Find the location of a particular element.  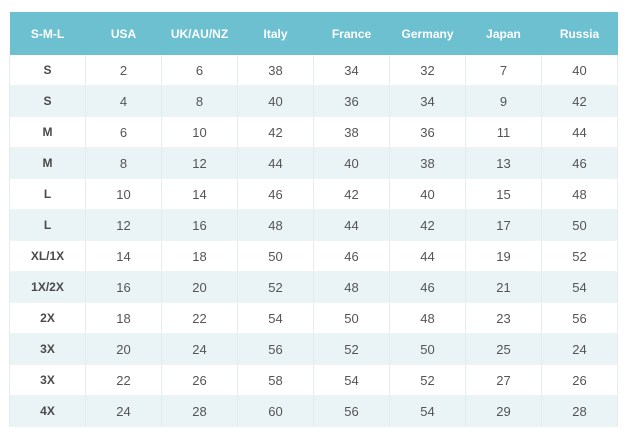

table-row: 3X 20 24 56 52 50 25 24 is located at coordinates (313, 349).